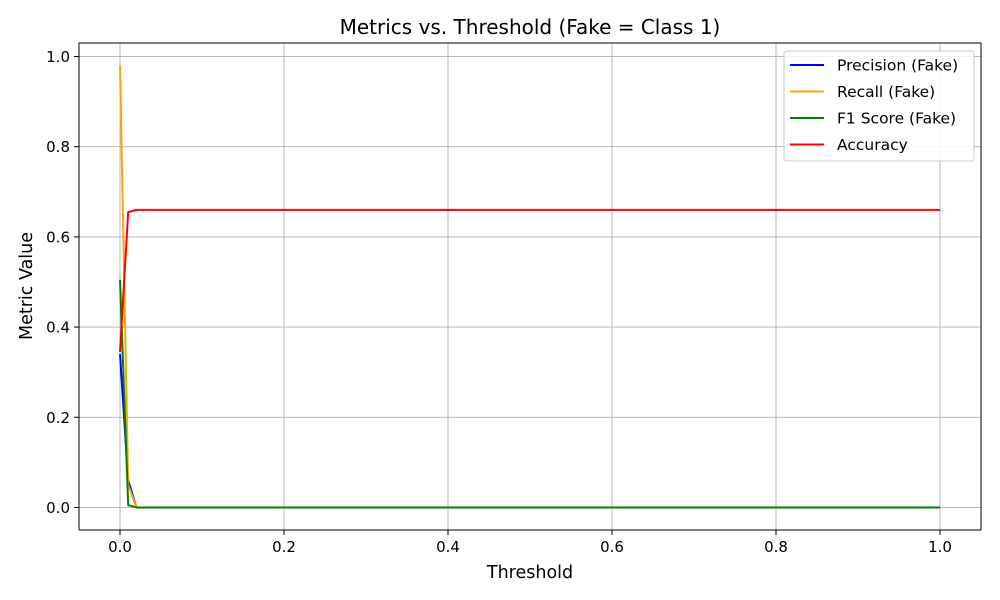  What do you see at coordinates (284, 547) in the screenshot?
I see `x-tick-label: 0.2` at bounding box center [284, 547].